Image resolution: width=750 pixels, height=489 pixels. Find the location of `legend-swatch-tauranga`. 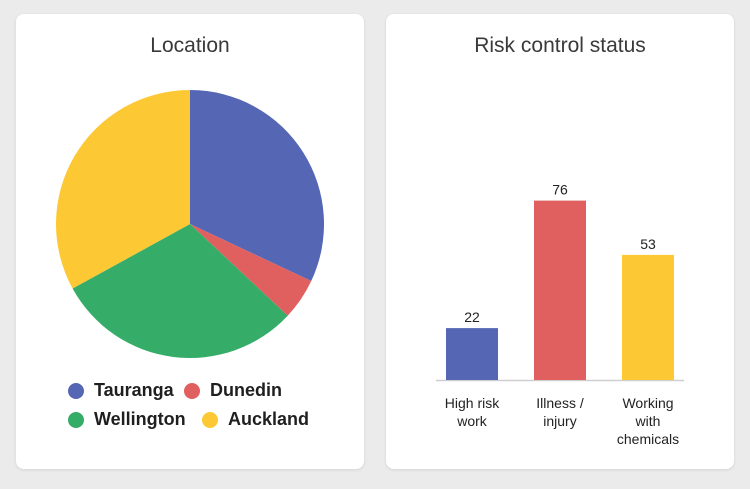

legend-swatch-tauranga is located at coordinates (76, 390).